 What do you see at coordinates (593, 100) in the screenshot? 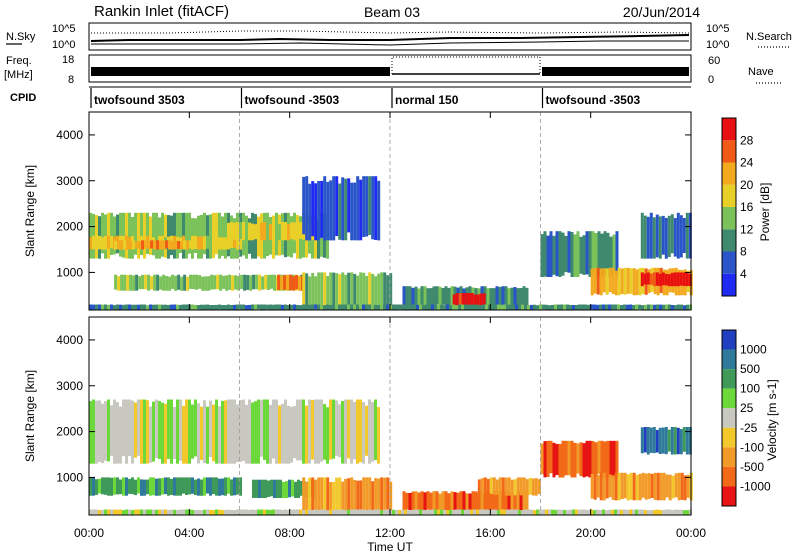
I see `cpid-segment-label: twofsound -3503` at bounding box center [593, 100].